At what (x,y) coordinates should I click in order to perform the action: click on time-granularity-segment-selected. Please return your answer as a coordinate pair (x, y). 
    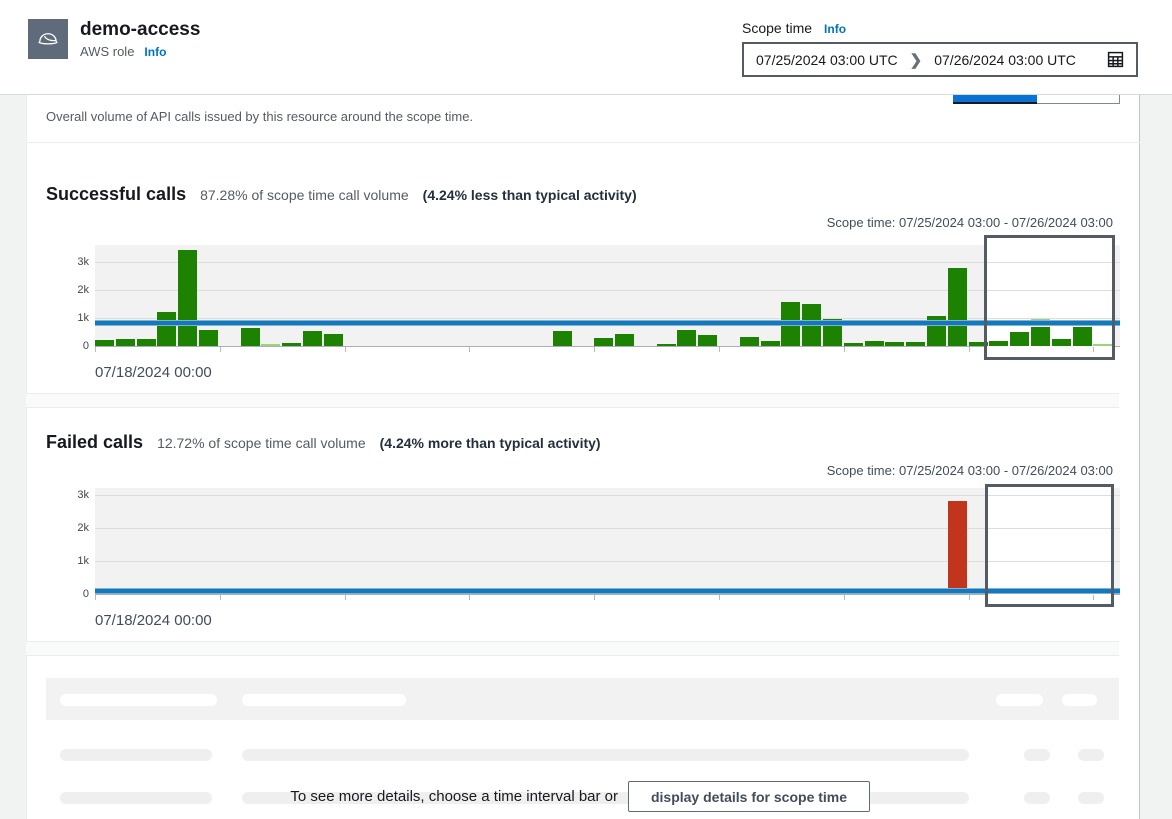
    Looking at the image, I should click on (995, 99).